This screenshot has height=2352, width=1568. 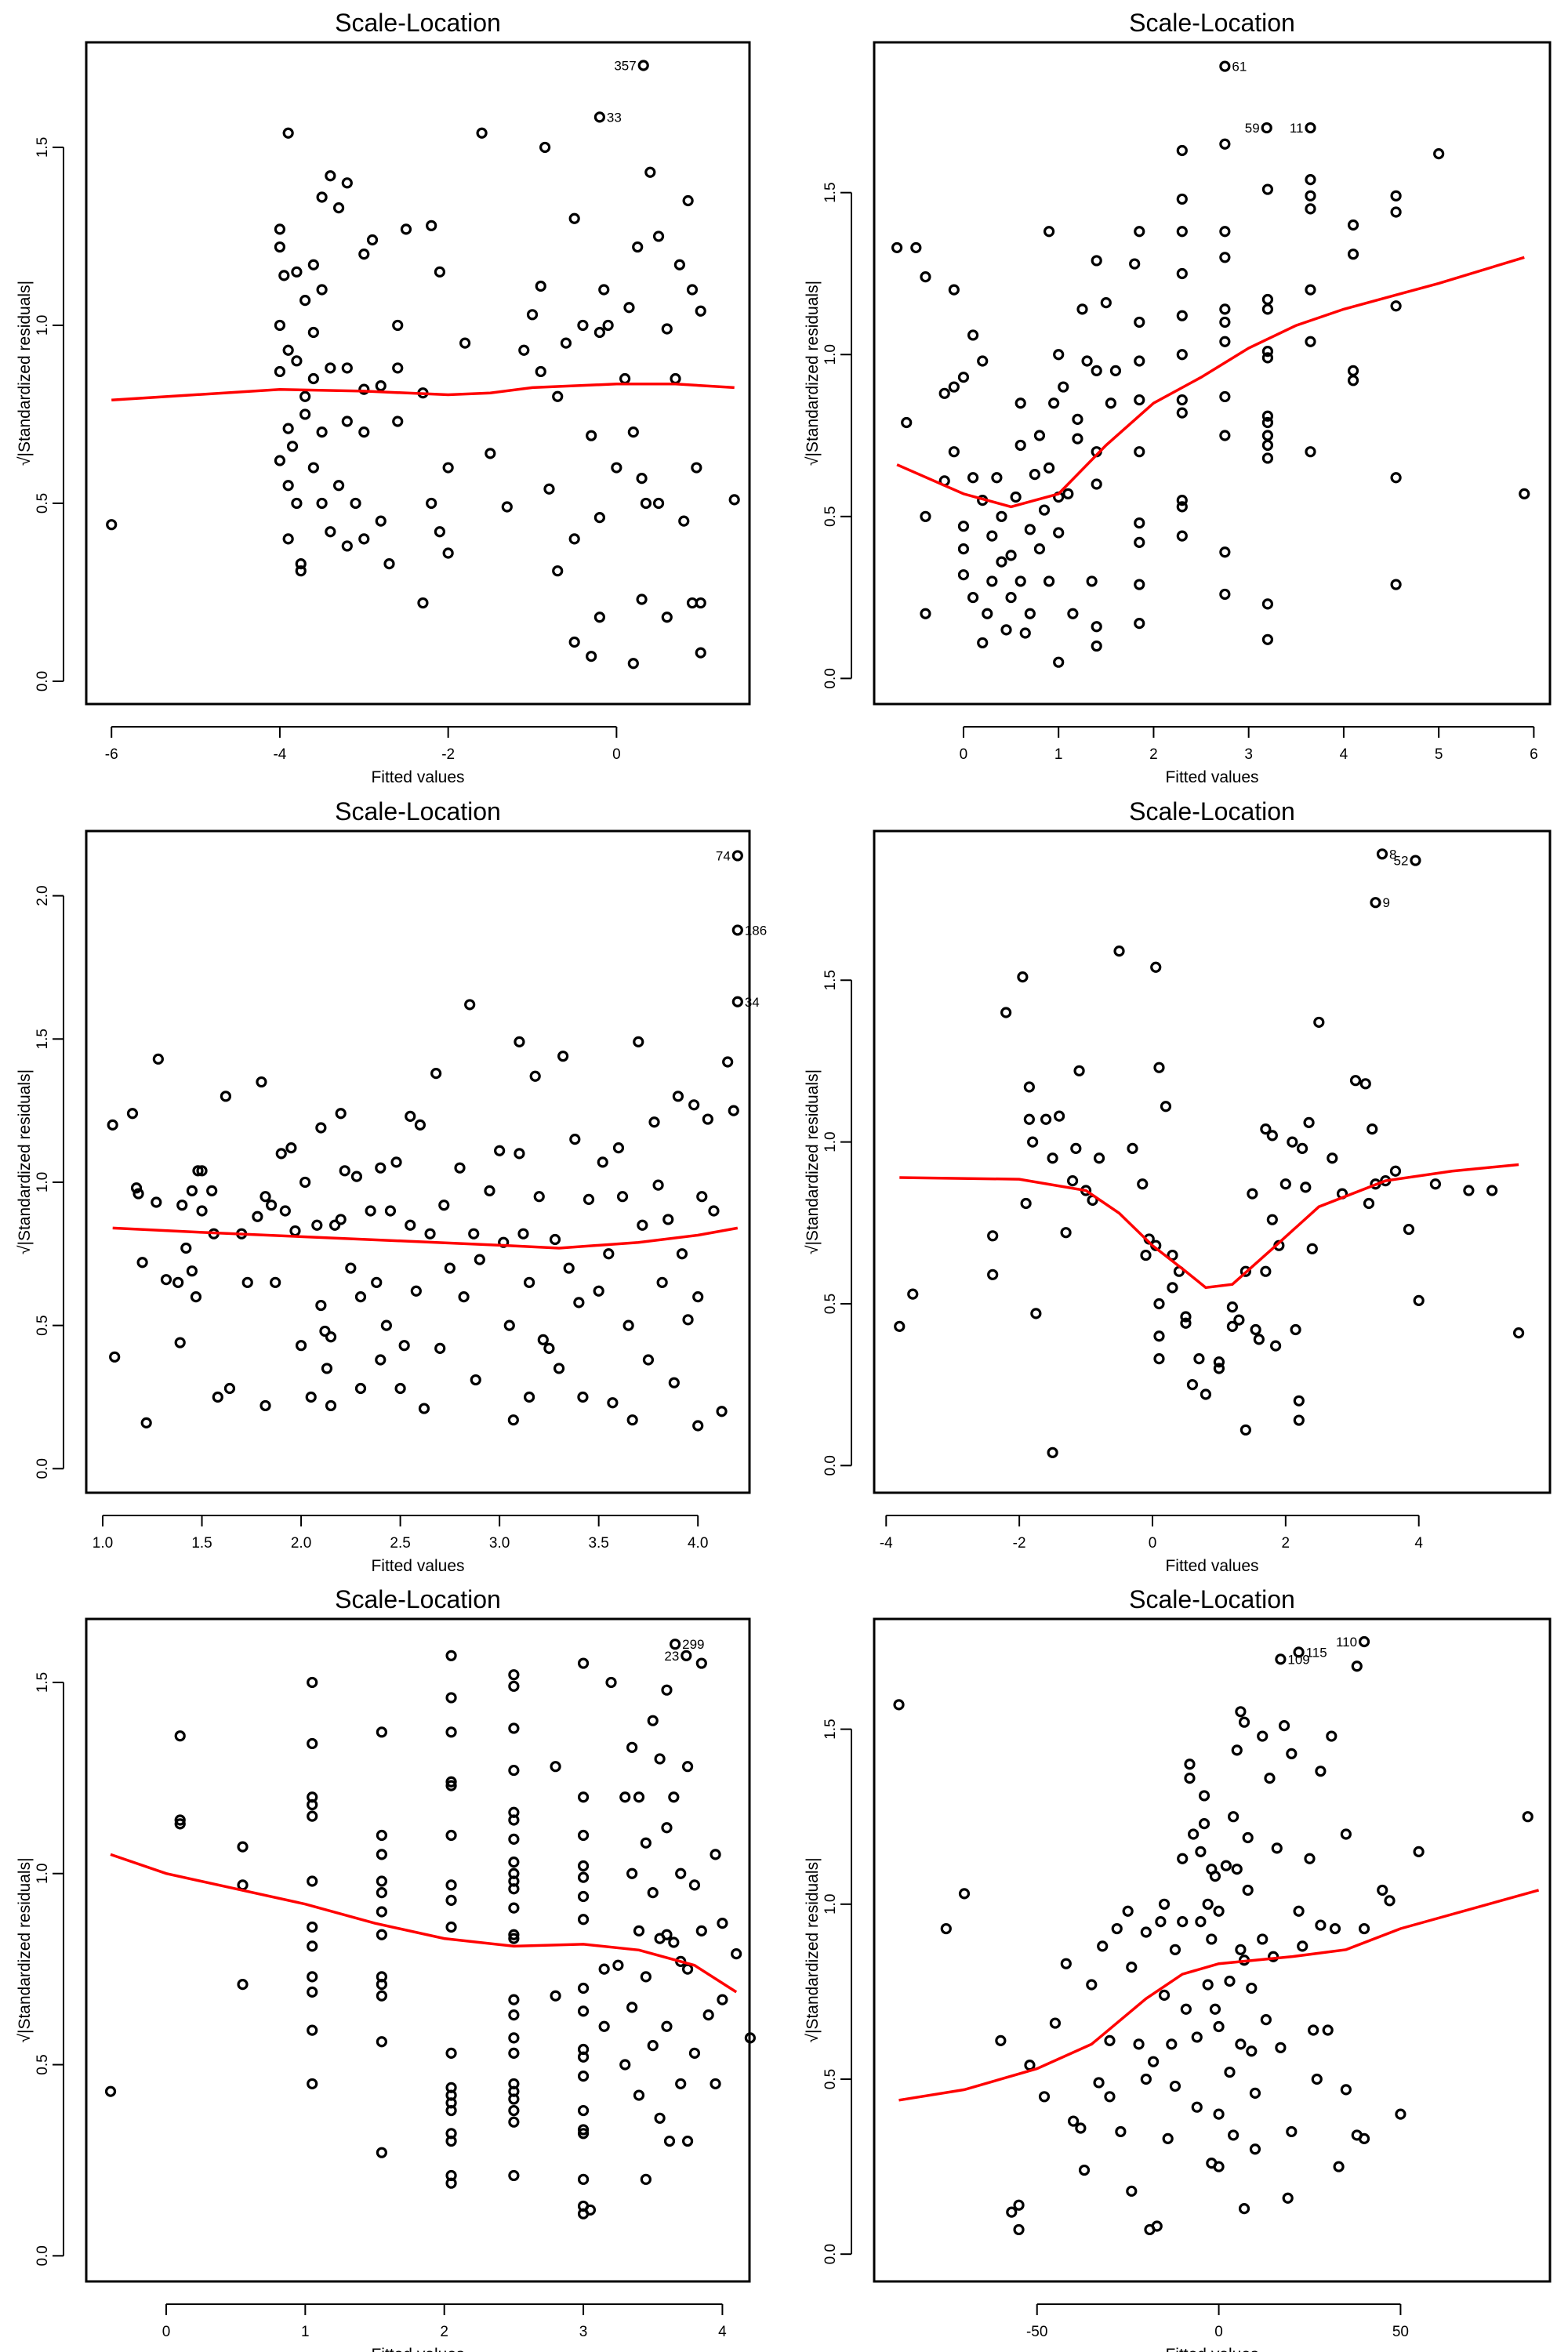 I want to click on point-label: 59, so click(x=1252, y=128).